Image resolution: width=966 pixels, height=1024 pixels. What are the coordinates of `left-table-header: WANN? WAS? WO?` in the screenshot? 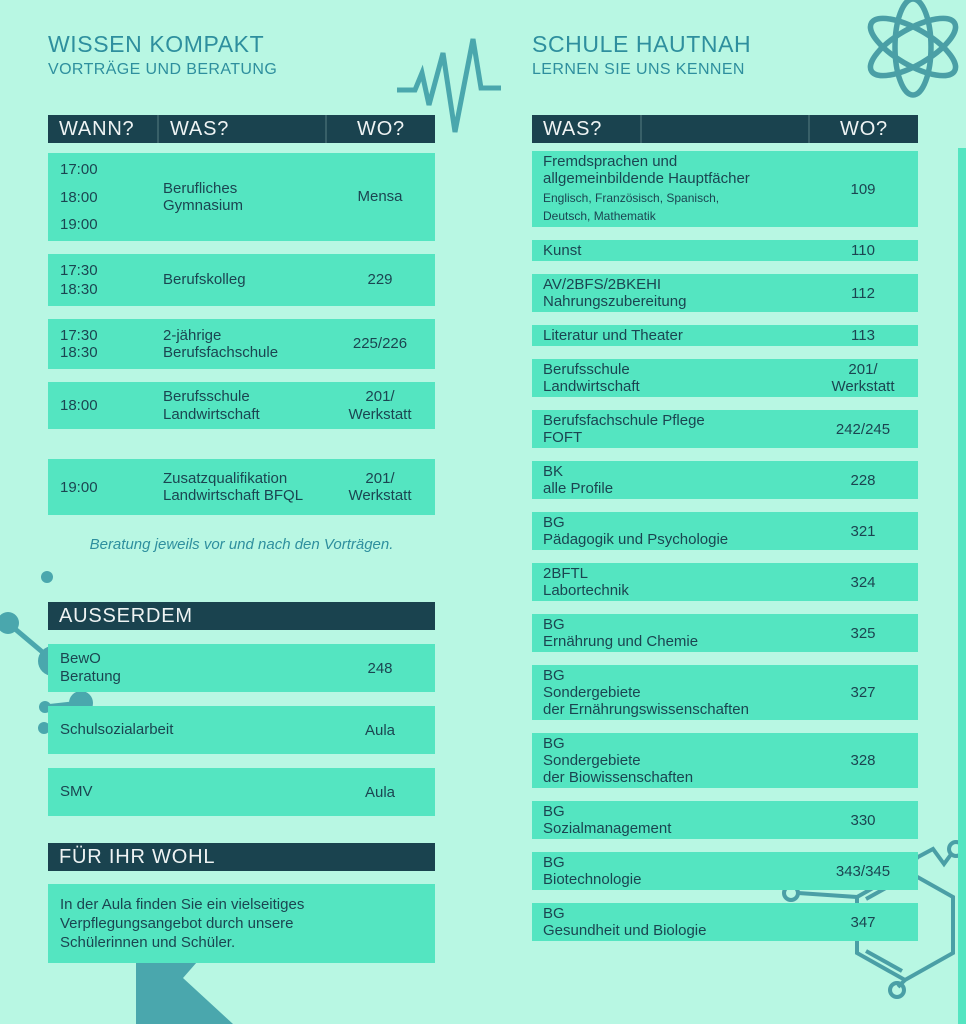 It's located at (241, 129).